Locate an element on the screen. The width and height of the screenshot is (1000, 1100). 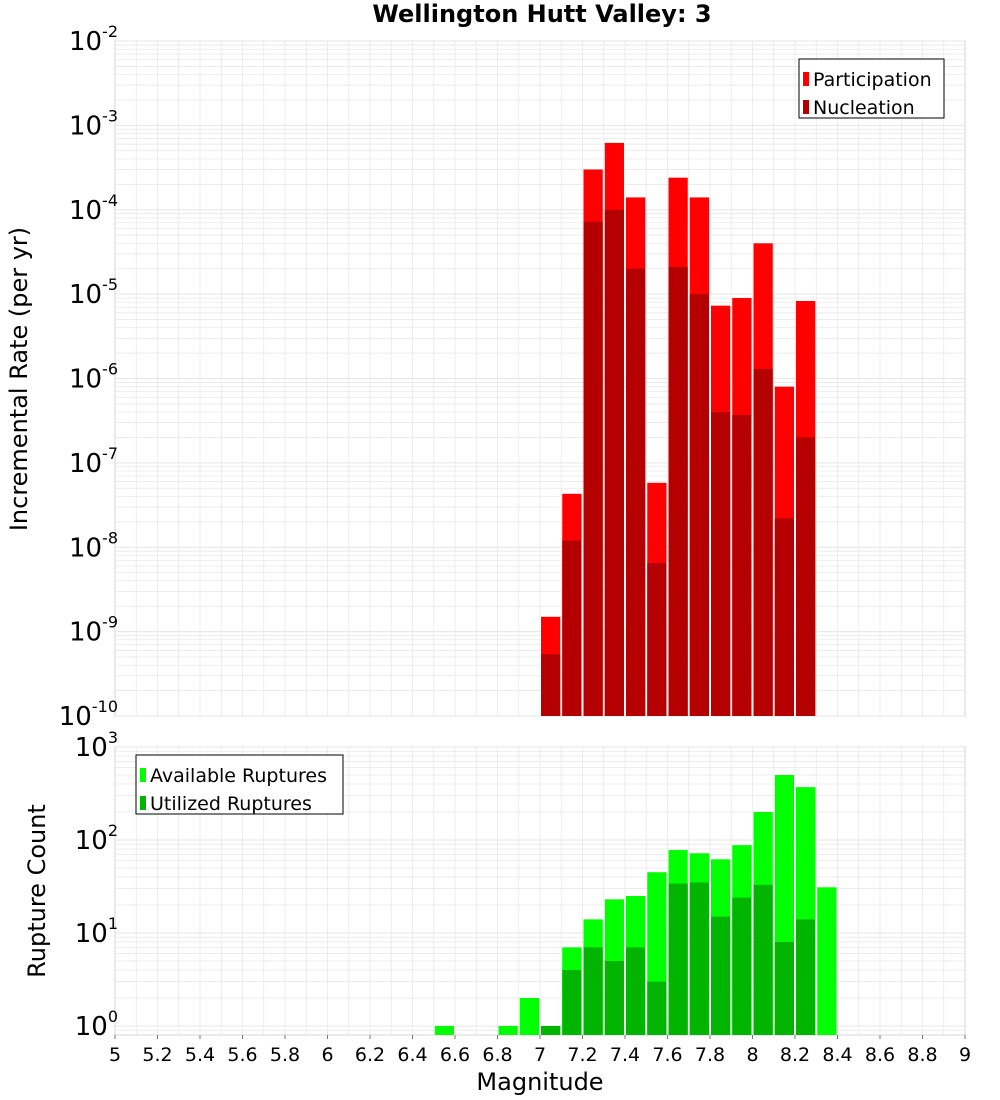
y-tick-label: 10⁻³ is located at coordinates (93, 123).